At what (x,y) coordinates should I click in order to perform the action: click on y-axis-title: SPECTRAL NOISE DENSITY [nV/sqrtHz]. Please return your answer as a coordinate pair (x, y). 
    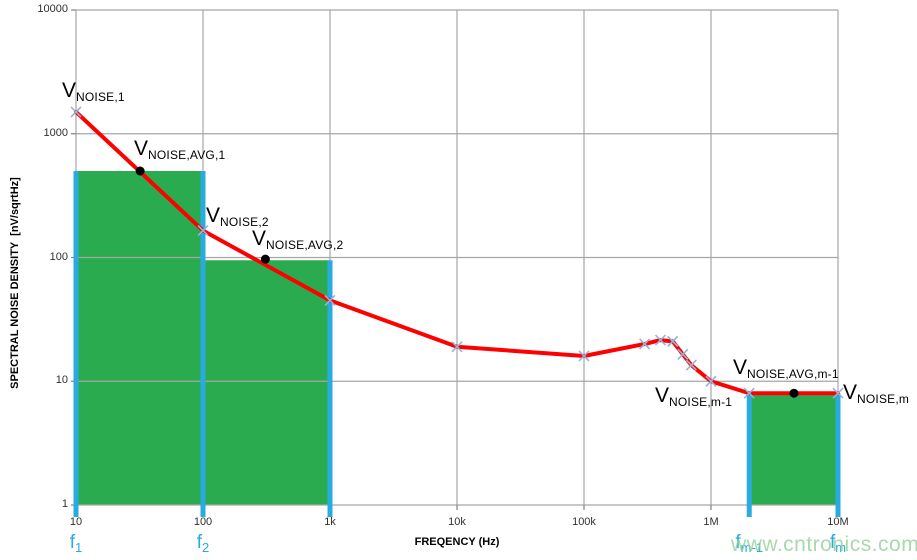
    Looking at the image, I should click on (15, 283).